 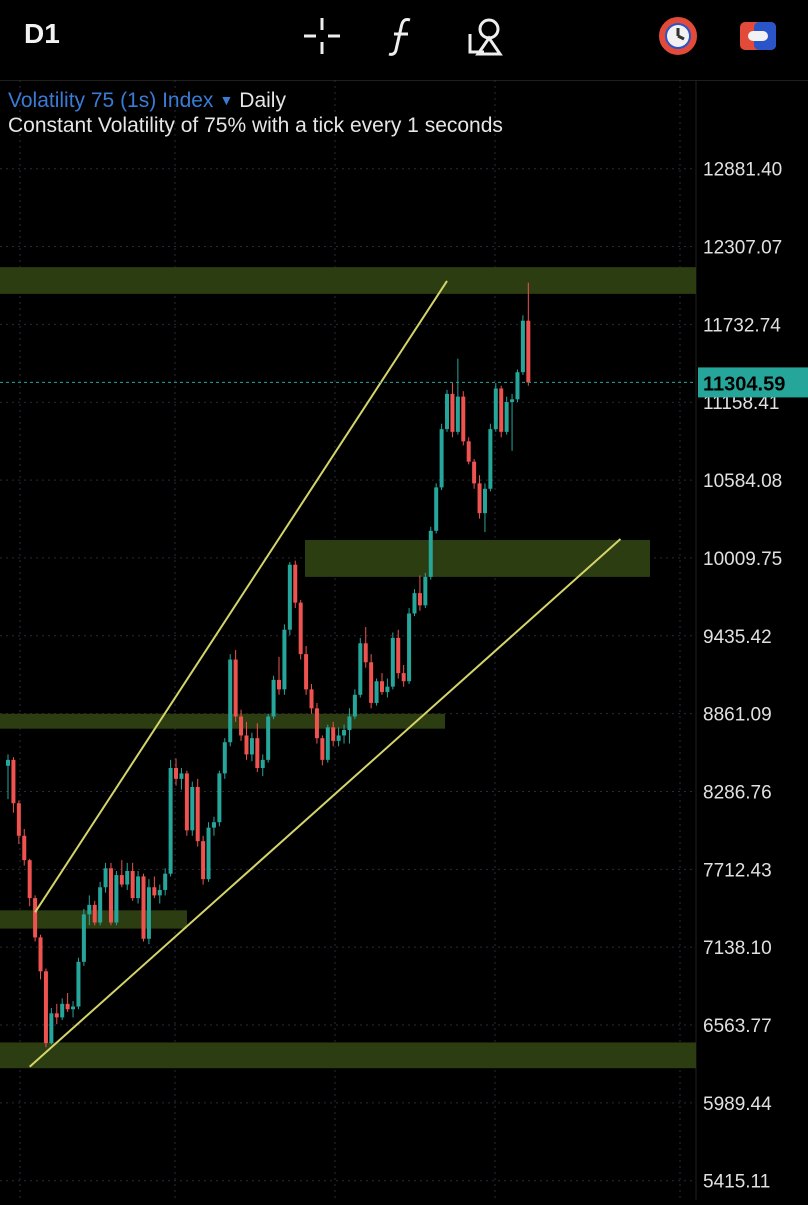 What do you see at coordinates (741, 403) in the screenshot?
I see `y-tick-label: 11158.41` at bounding box center [741, 403].